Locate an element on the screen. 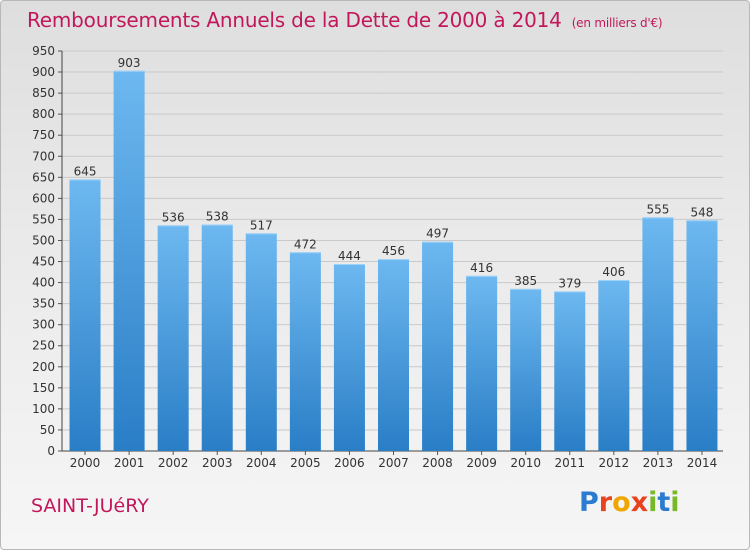 This screenshot has width=750, height=550. y-tick-label: 150 is located at coordinates (43, 388).